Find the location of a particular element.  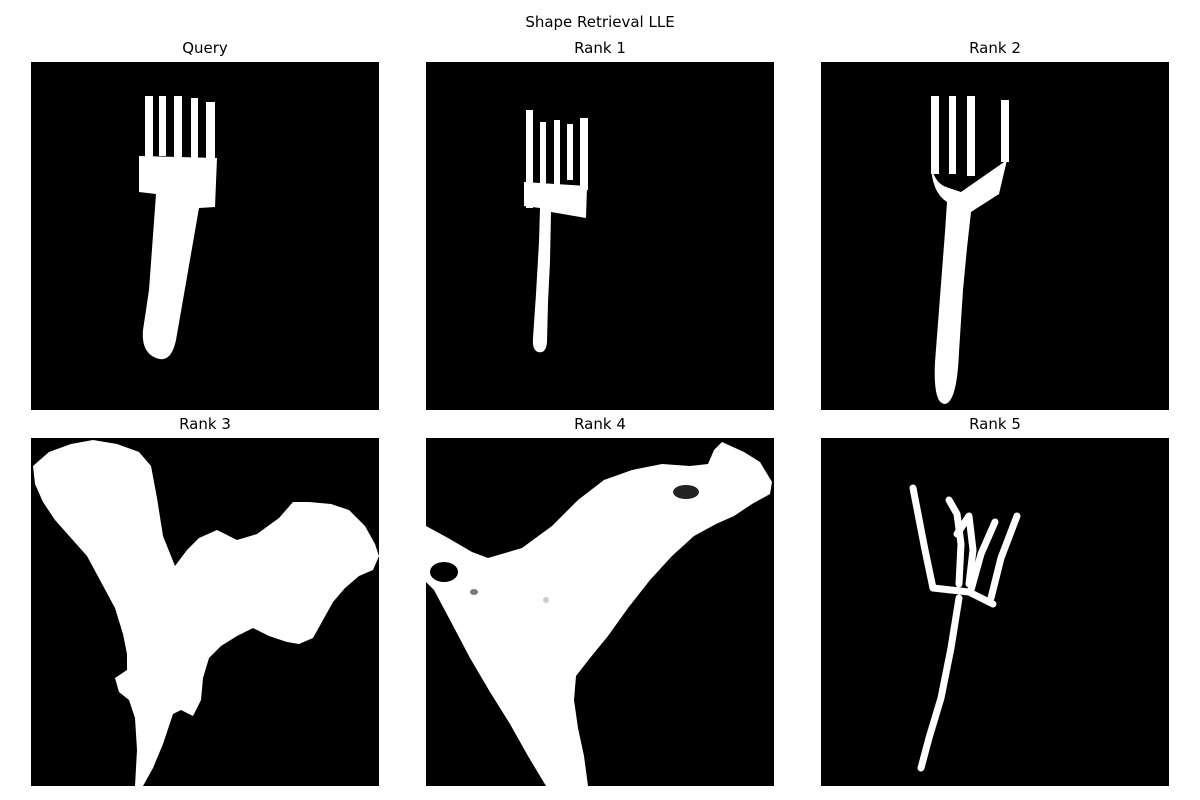

bird-icon is located at coordinates (599, 614).